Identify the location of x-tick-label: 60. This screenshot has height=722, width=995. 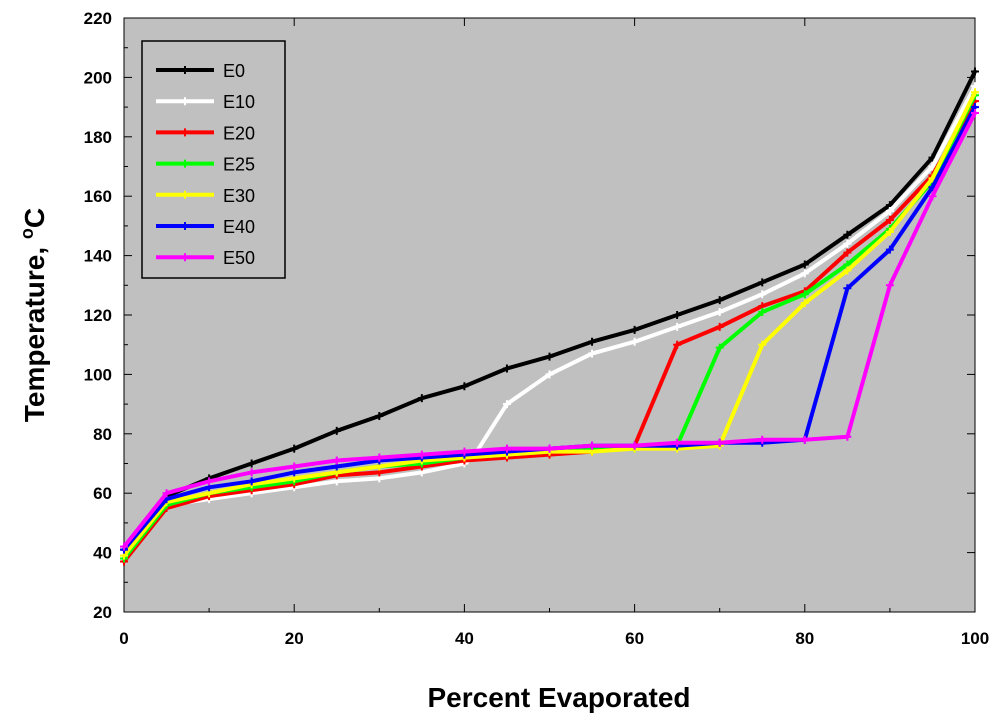
(634, 638).